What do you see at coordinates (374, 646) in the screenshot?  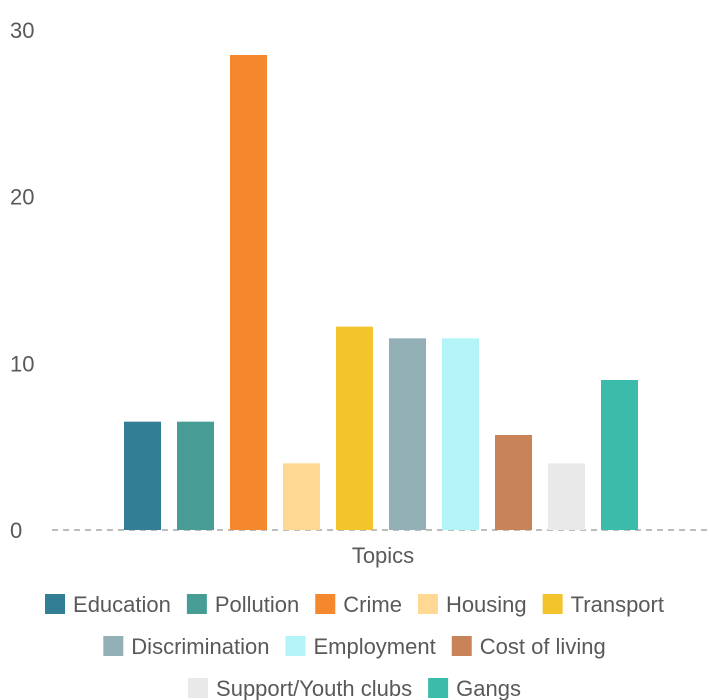 I see `legend-label: Employment` at bounding box center [374, 646].